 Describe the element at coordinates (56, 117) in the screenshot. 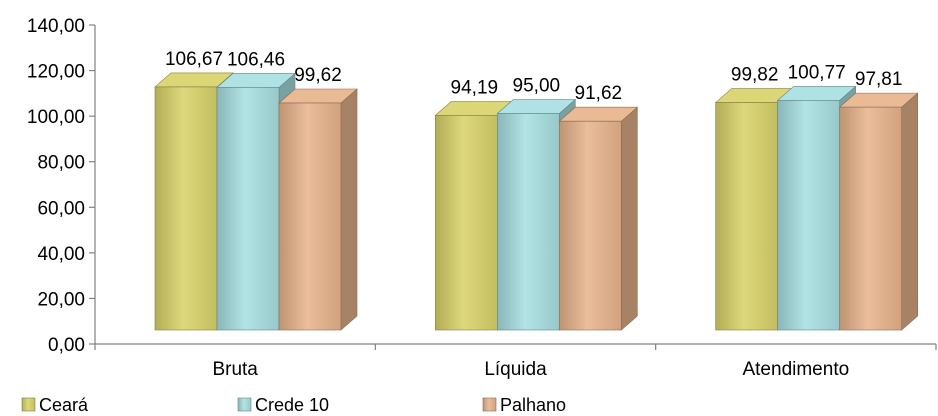

I see `y-tick-label: 100,00` at that location.